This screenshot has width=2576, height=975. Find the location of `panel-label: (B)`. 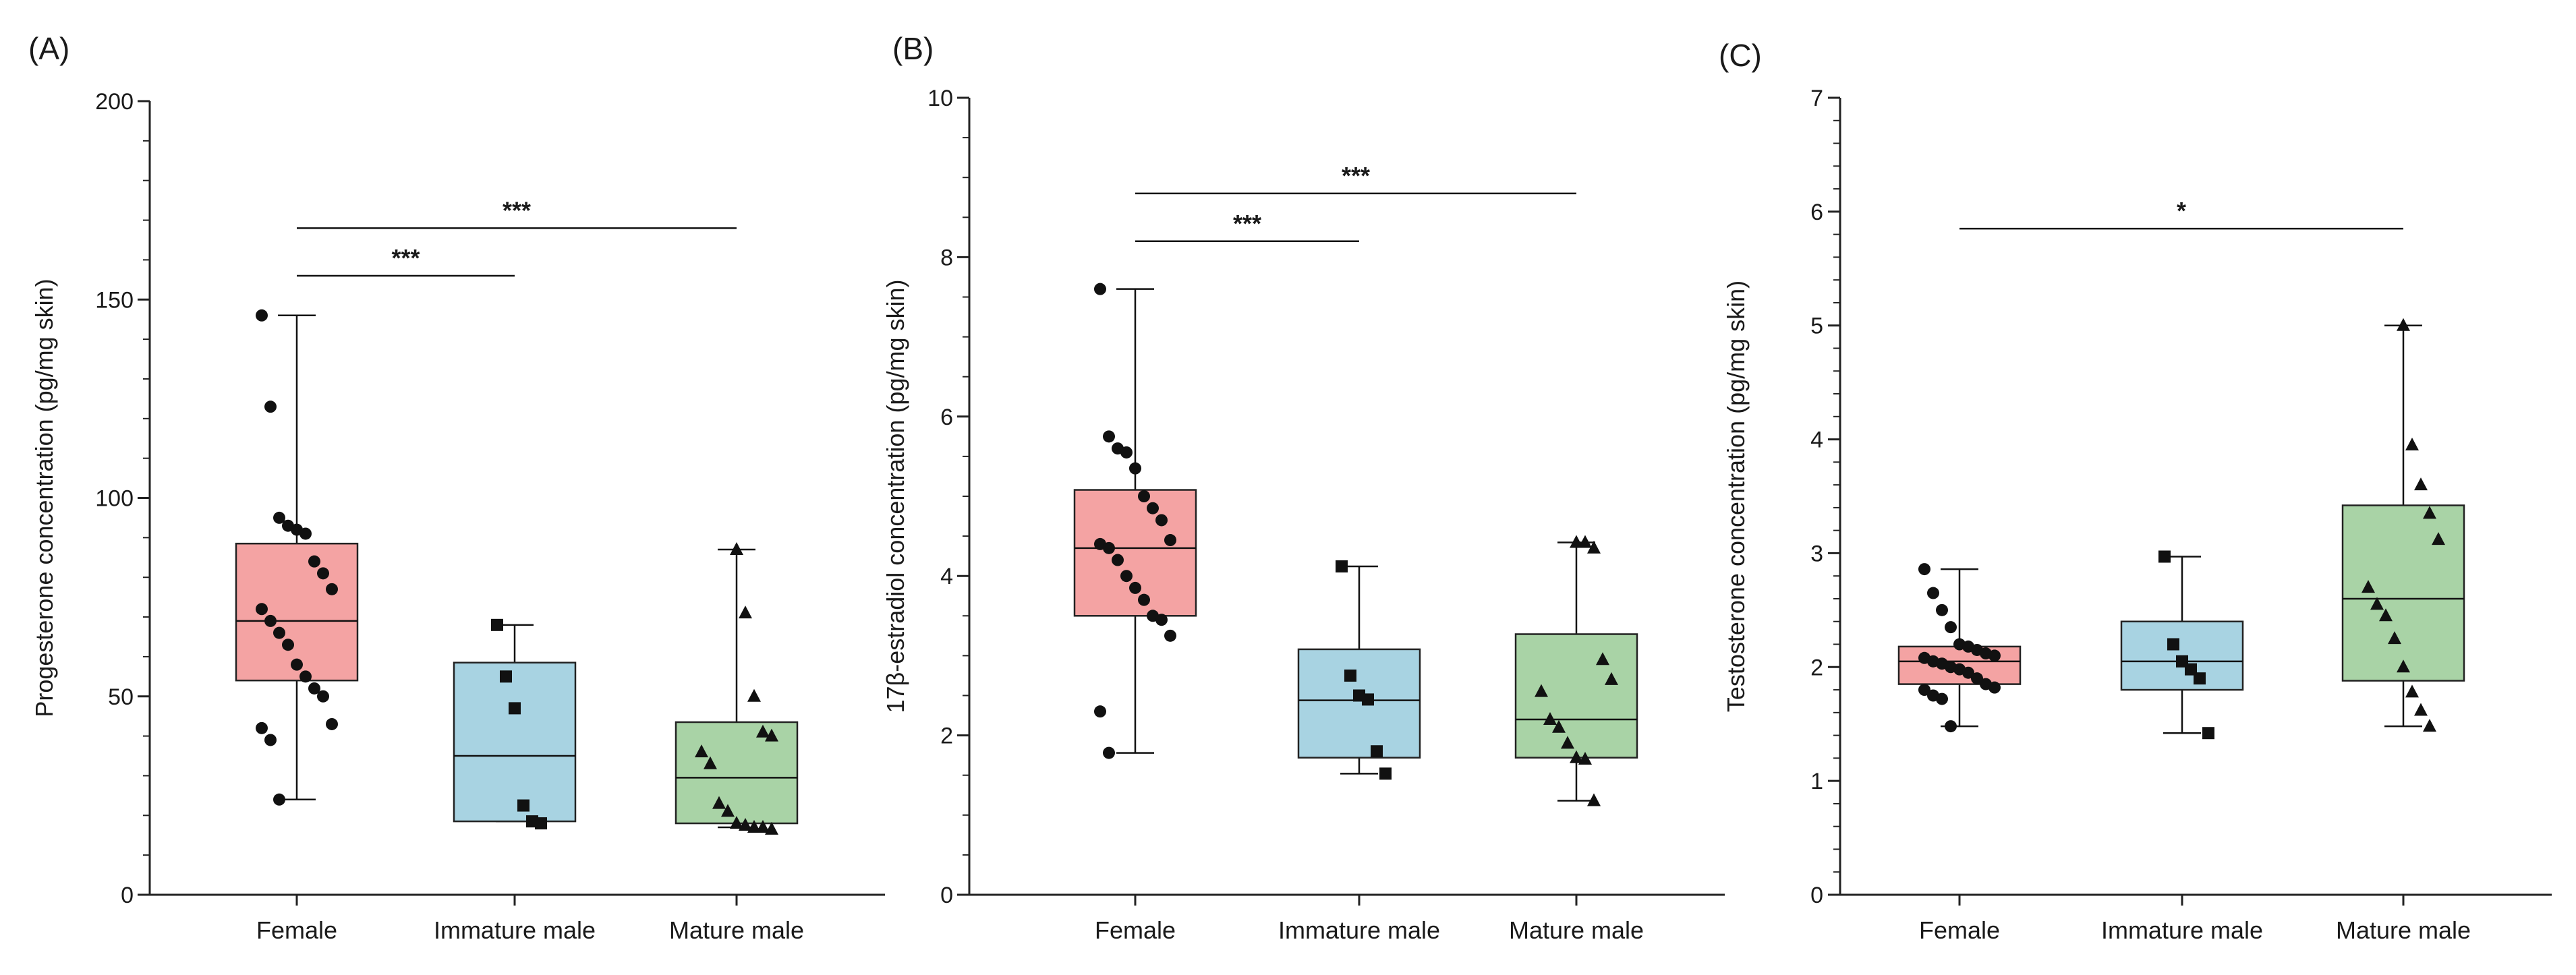

panel-label: (B) is located at coordinates (913, 49).